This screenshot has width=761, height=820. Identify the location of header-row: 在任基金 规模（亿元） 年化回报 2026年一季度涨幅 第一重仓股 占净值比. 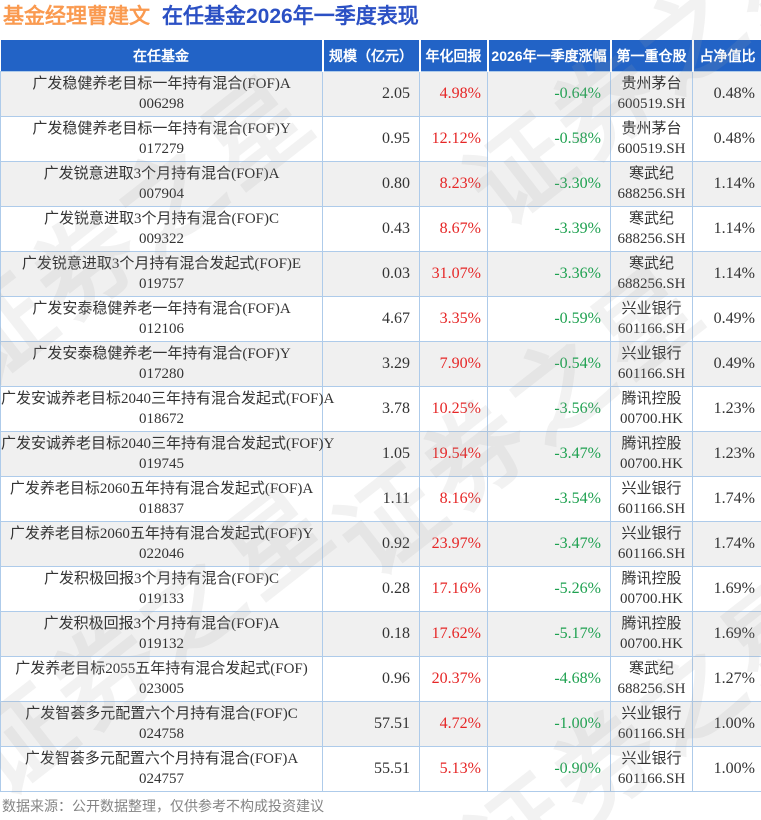
(380, 56).